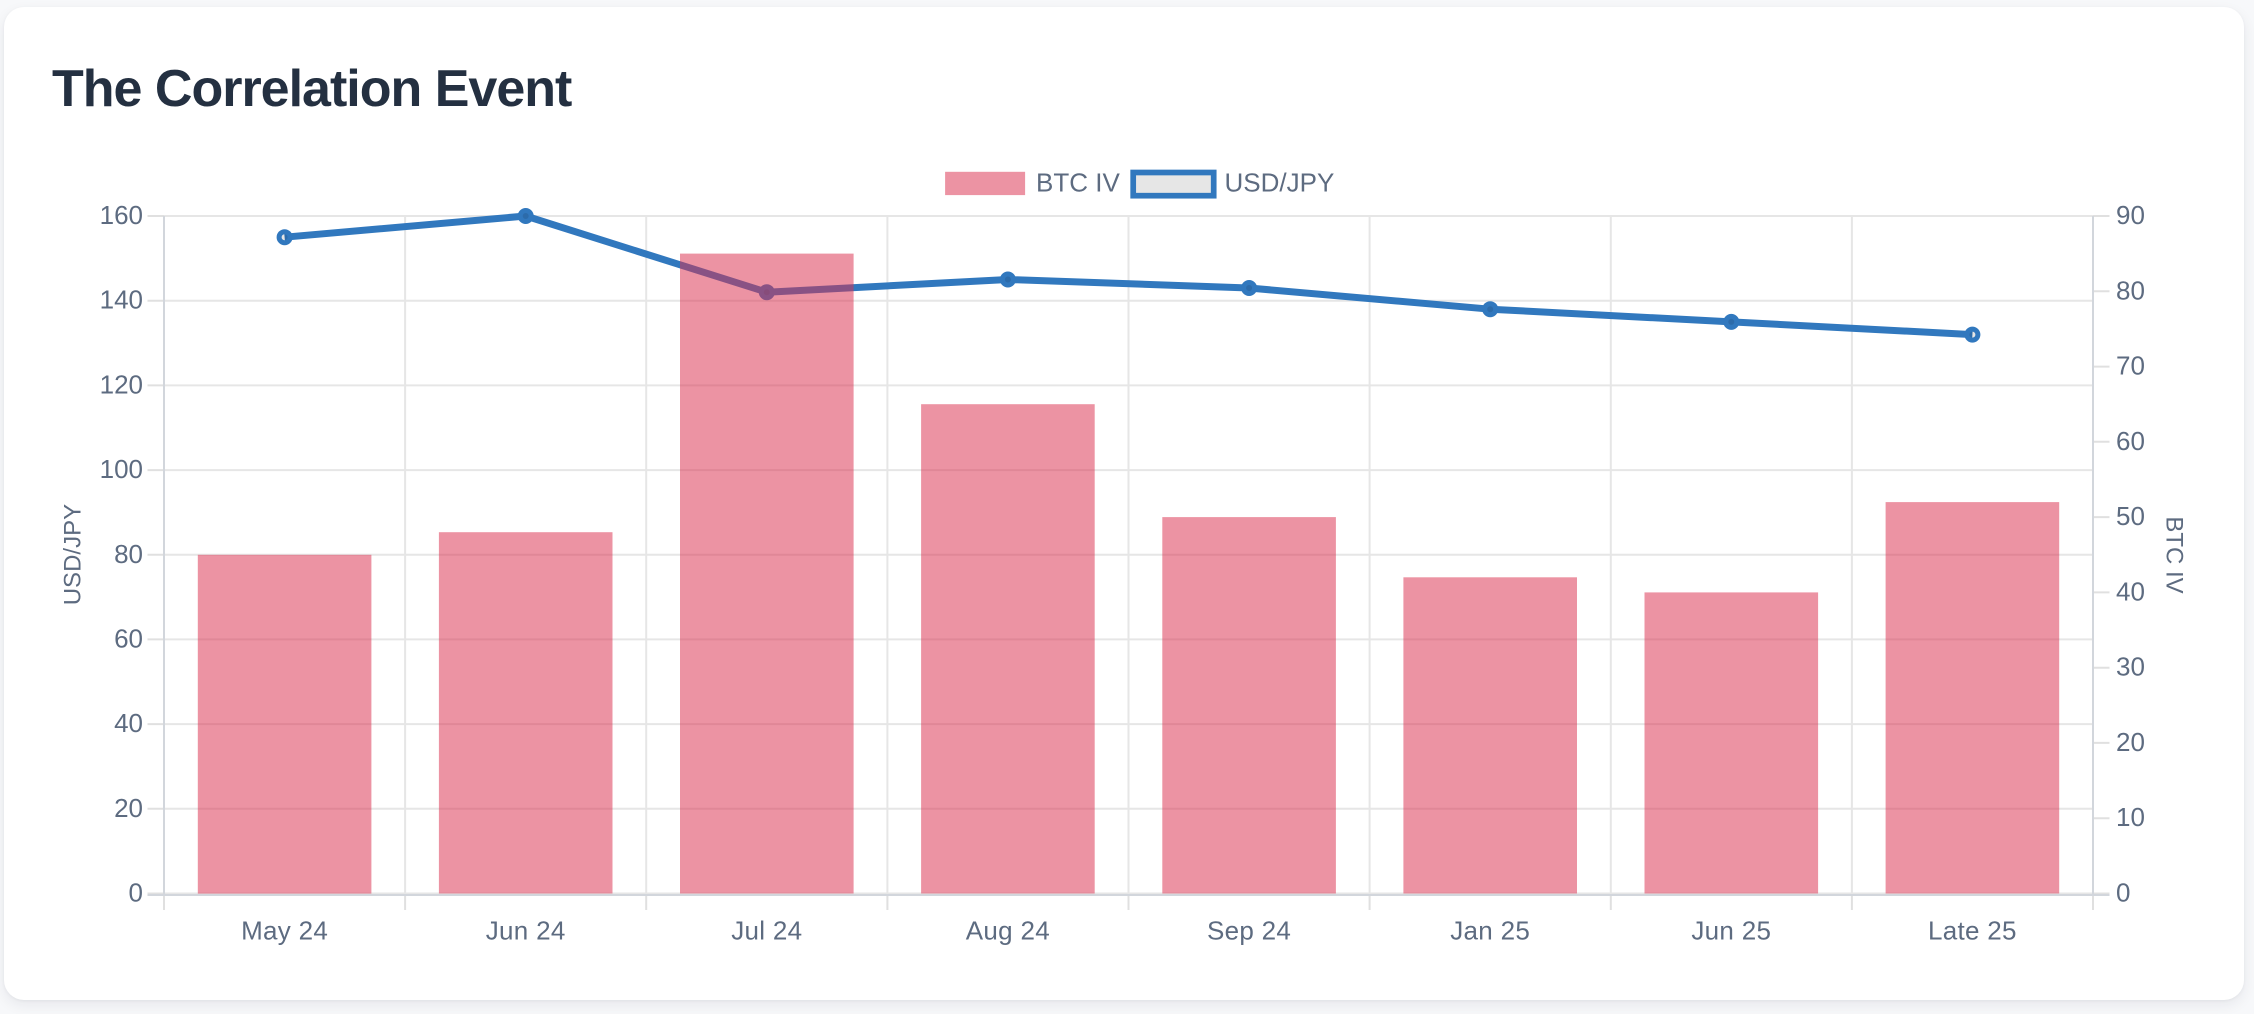  What do you see at coordinates (121, 300) in the screenshot?
I see `svg-text: 140` at bounding box center [121, 300].